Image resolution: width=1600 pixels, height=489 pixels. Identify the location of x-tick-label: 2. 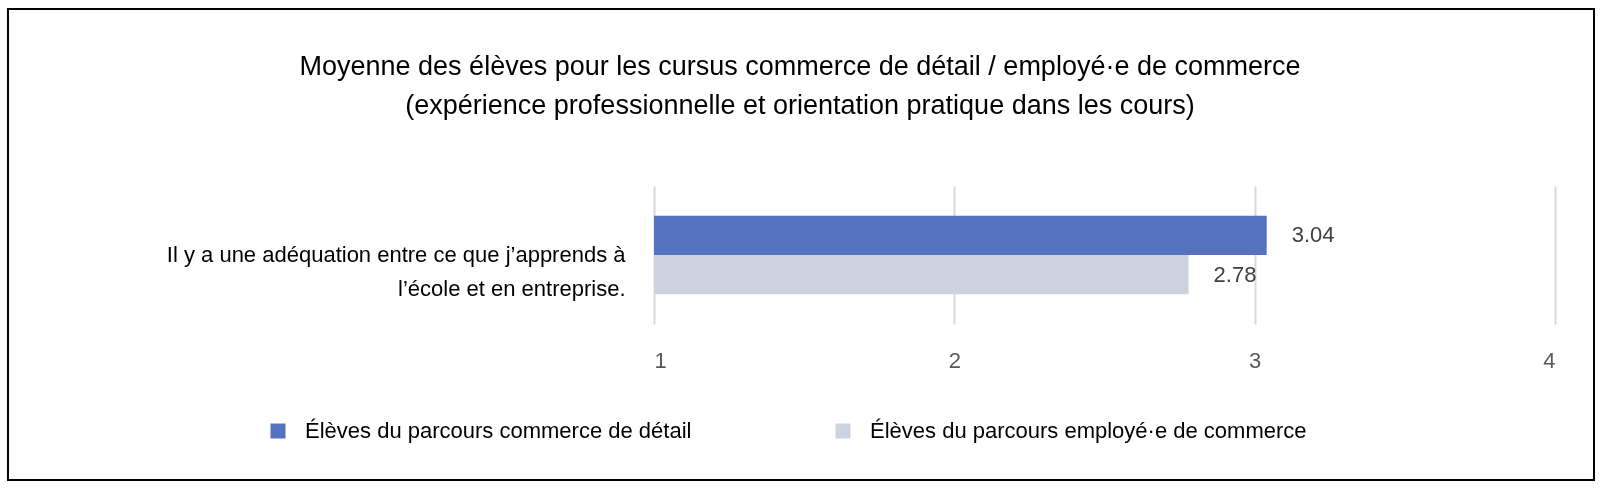
(954, 360).